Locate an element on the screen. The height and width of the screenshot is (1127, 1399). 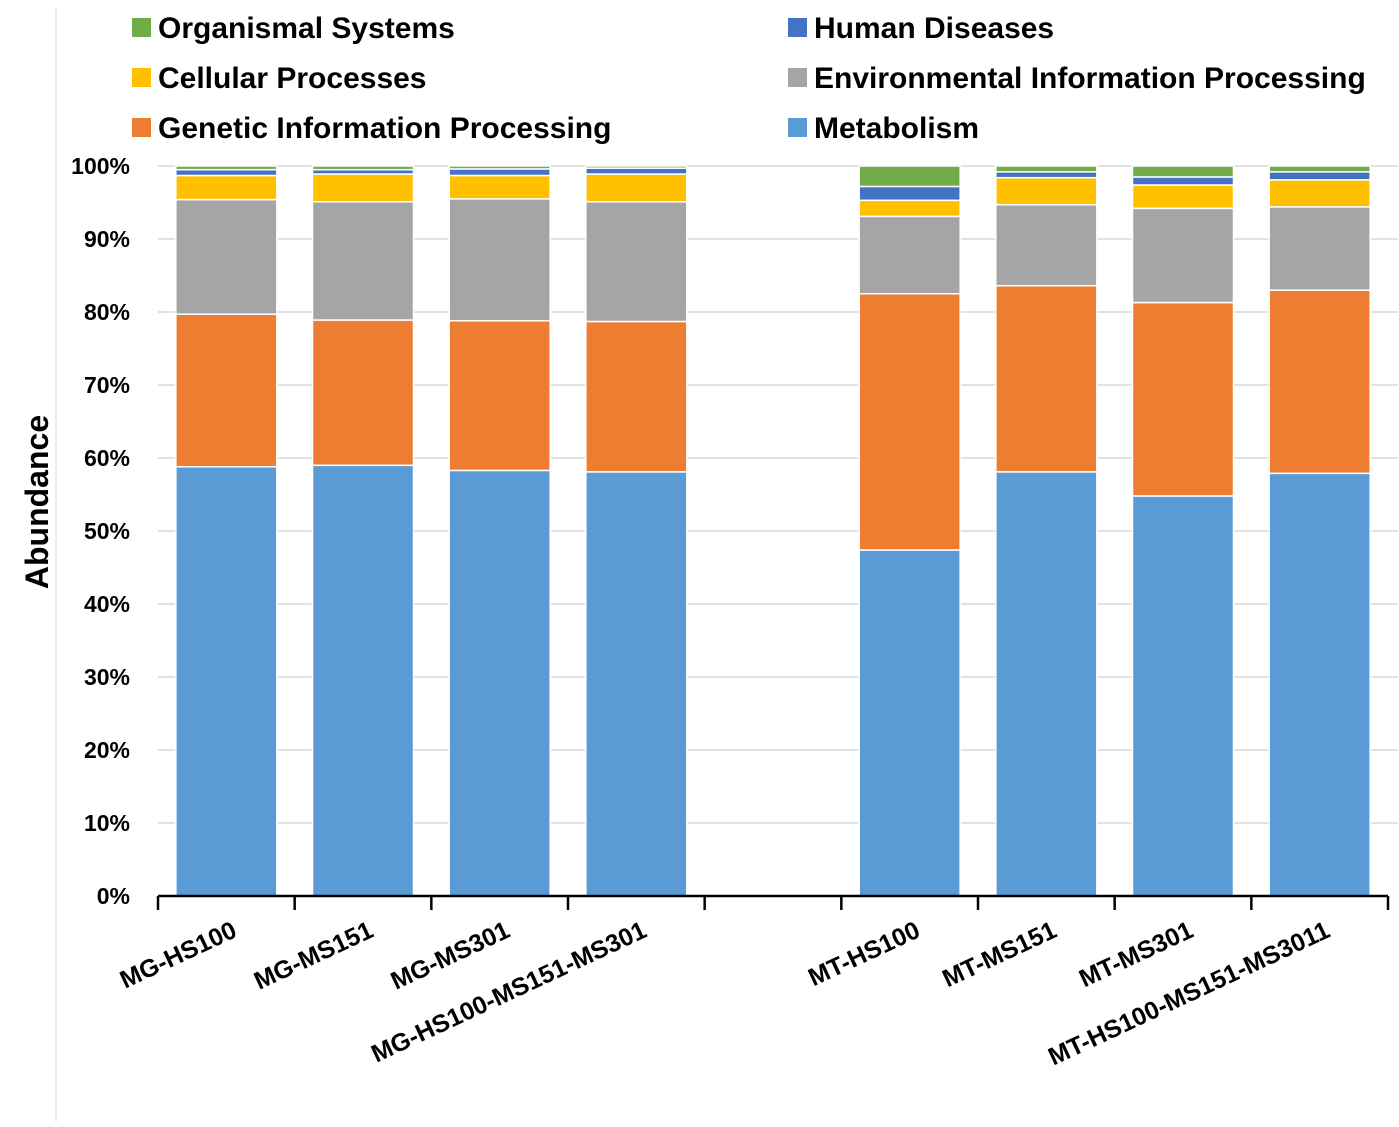
y-tick-label: 0% is located at coordinates (113, 896).